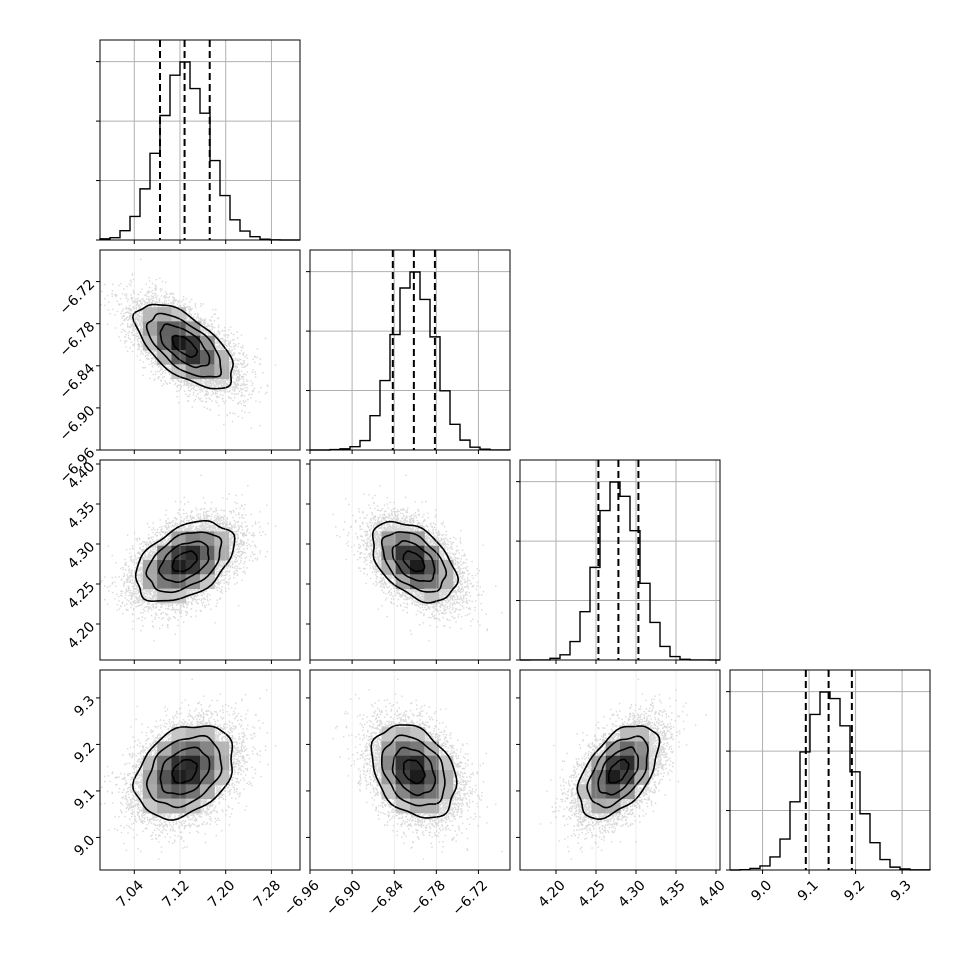 The image size is (970, 970). Describe the element at coordinates (78, 424) in the screenshot. I see `y-tick-label-1-1: −6.90` at that location.